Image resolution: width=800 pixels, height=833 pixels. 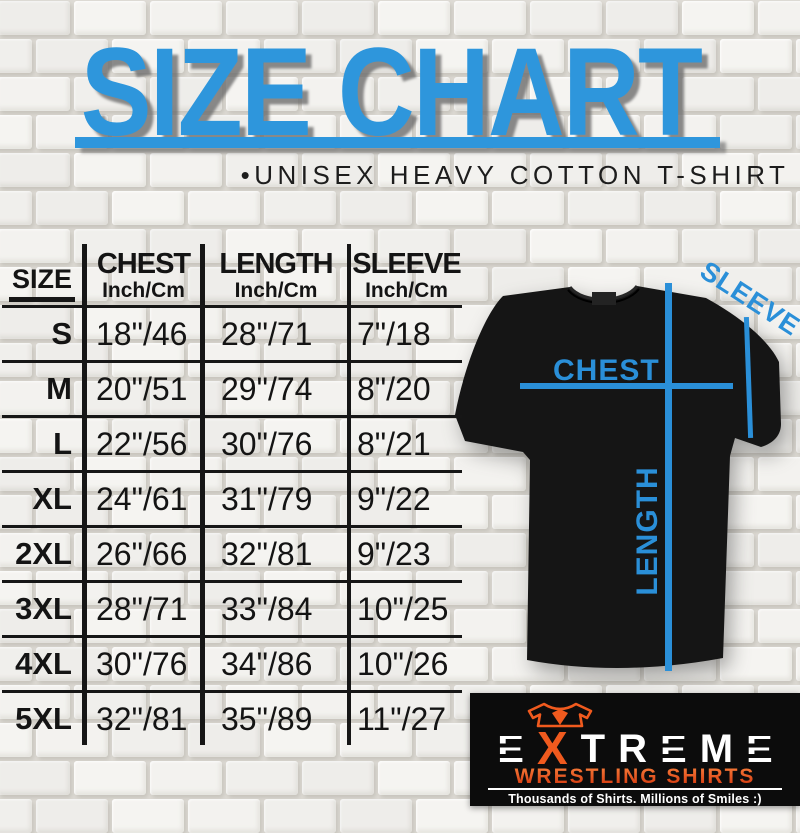 I want to click on length-value: 30"/76, so click(x=273, y=442).